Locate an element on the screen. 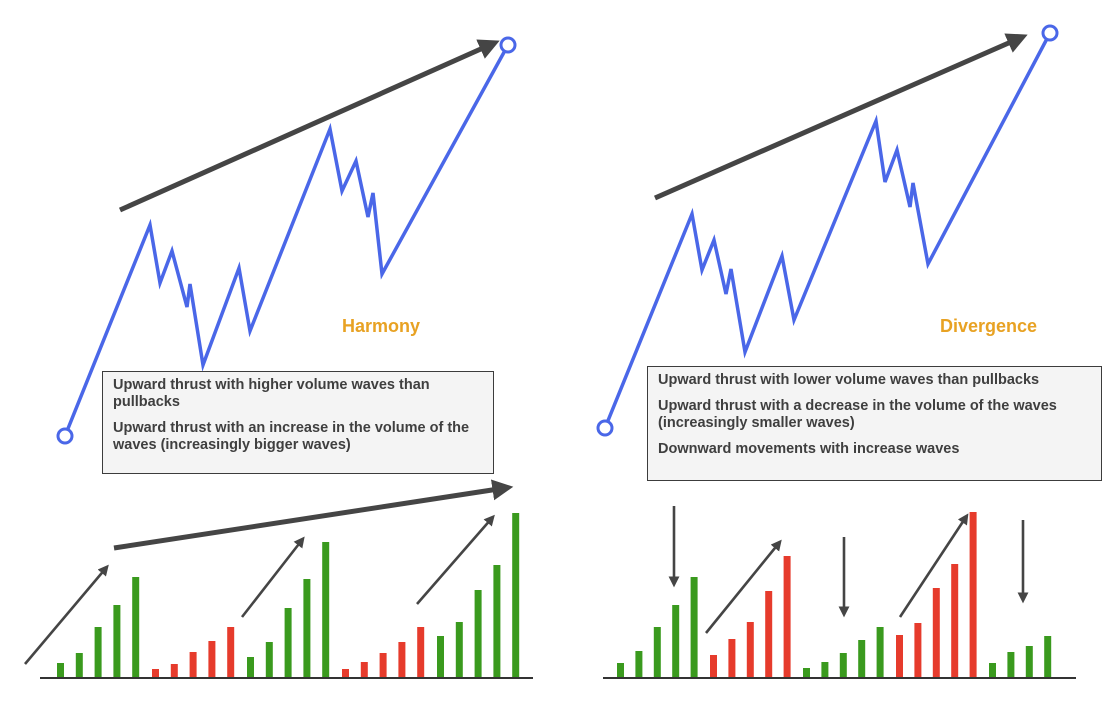 This screenshot has width=1116, height=710. divergence-volume-arrows is located at coordinates (848, 570).